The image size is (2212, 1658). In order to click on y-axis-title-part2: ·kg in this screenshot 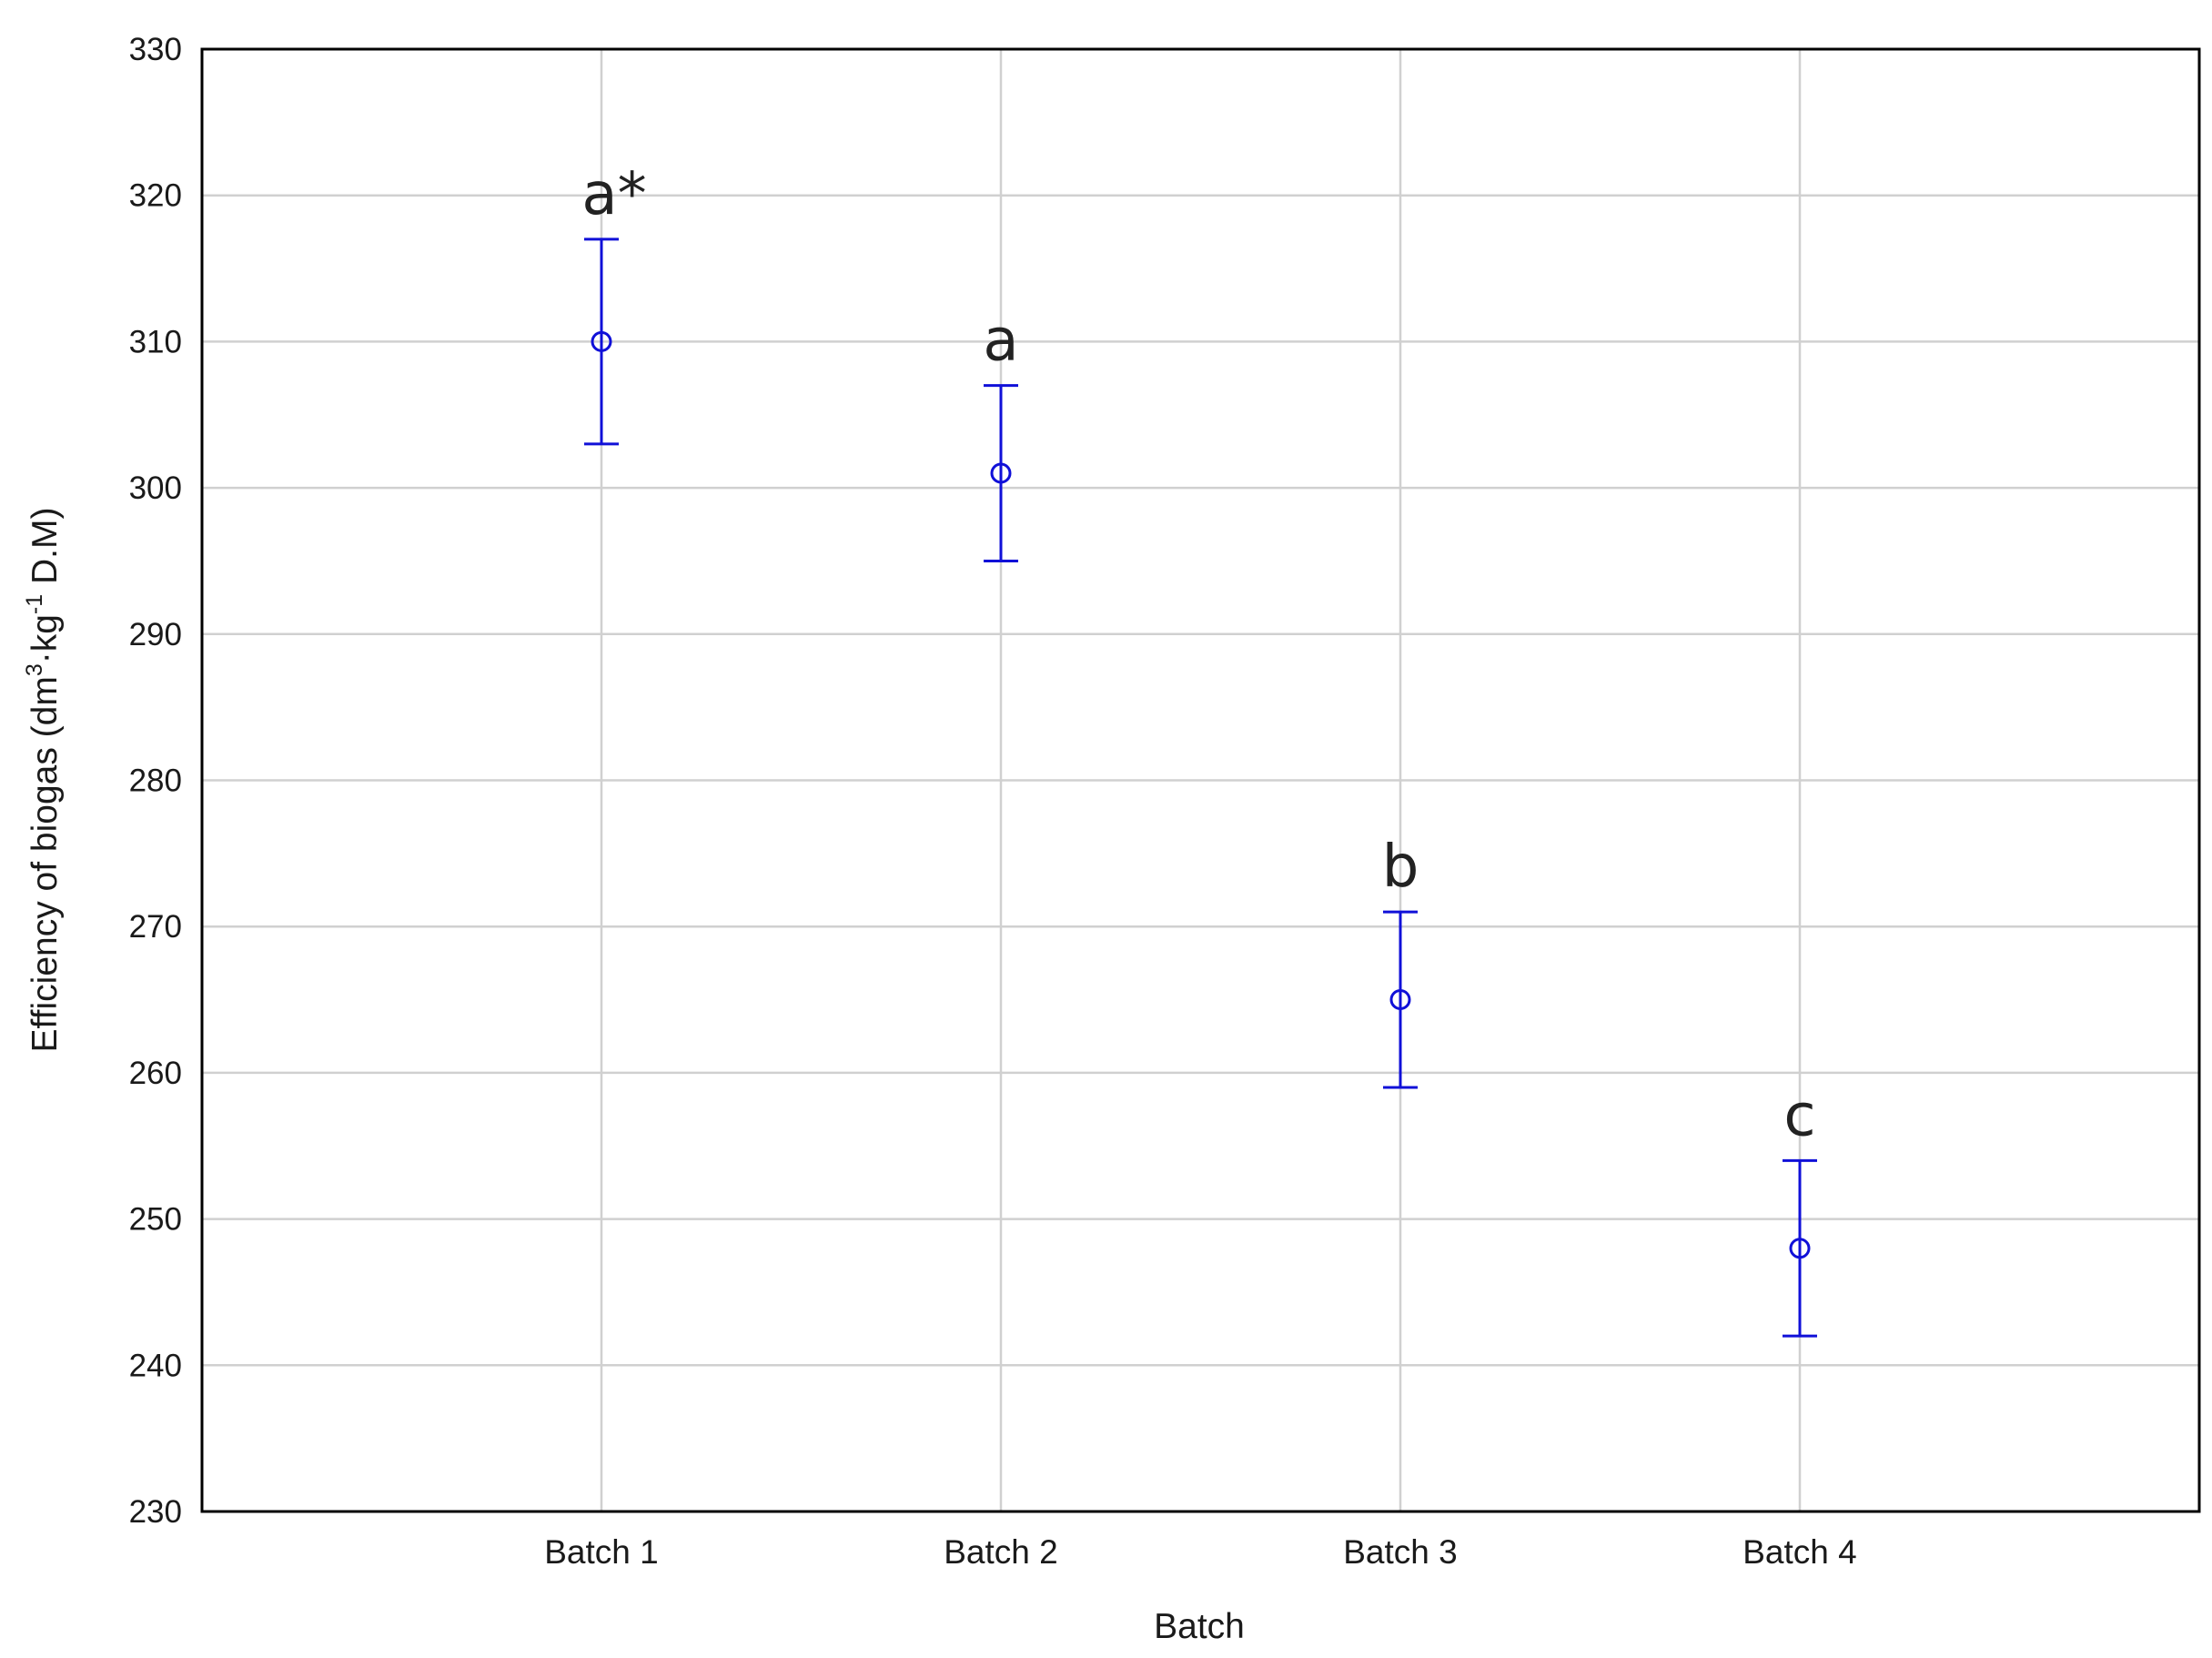, I will do `click(45, 638)`.